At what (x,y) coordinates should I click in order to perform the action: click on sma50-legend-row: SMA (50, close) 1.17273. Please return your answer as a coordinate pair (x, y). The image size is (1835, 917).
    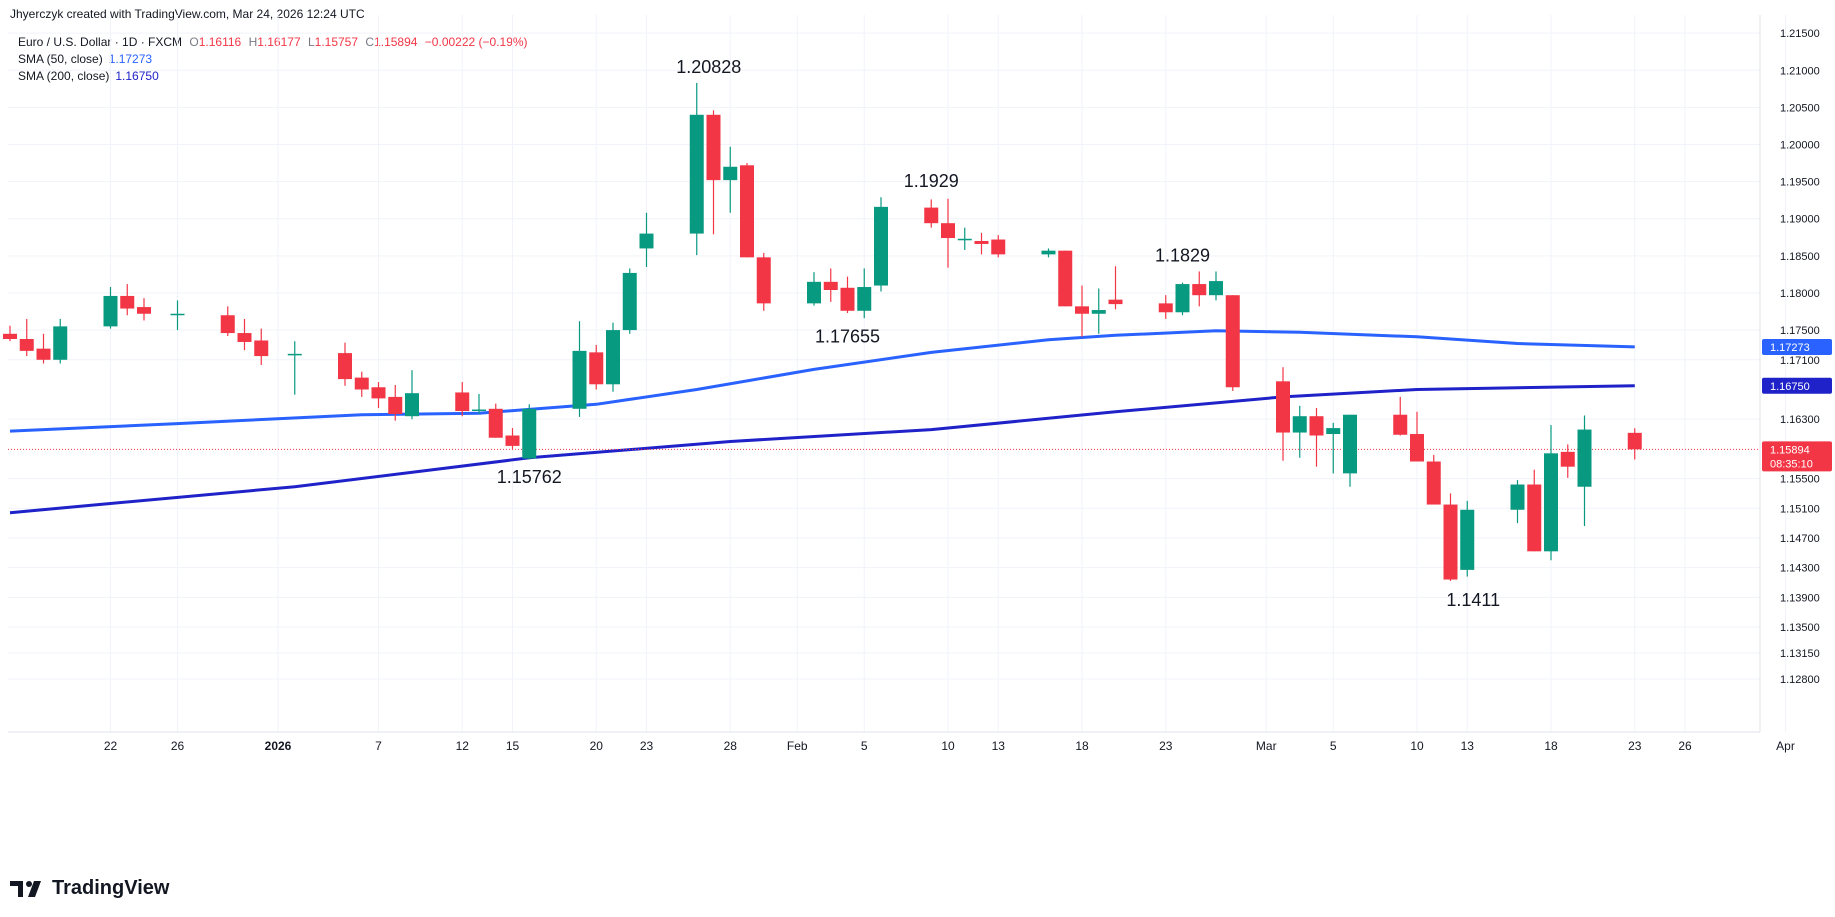
    Looking at the image, I should click on (273, 59).